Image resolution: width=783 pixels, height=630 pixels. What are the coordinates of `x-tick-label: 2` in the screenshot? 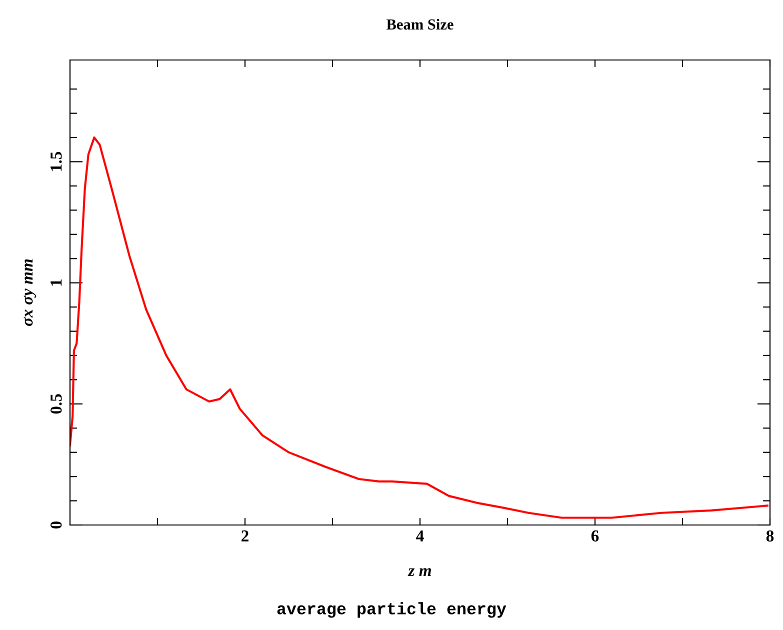 It's located at (245, 536).